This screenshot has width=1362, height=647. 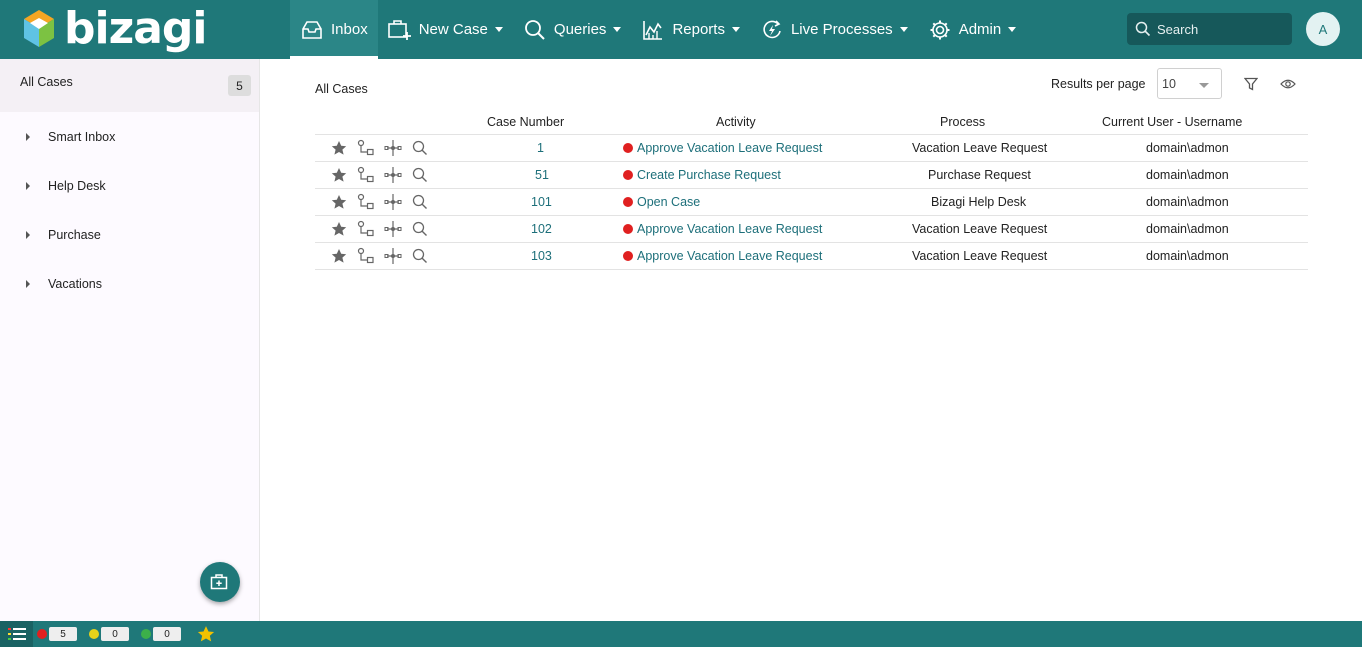 What do you see at coordinates (681, 634) in the screenshot?
I see `status-bar: 5 0 0` at bounding box center [681, 634].